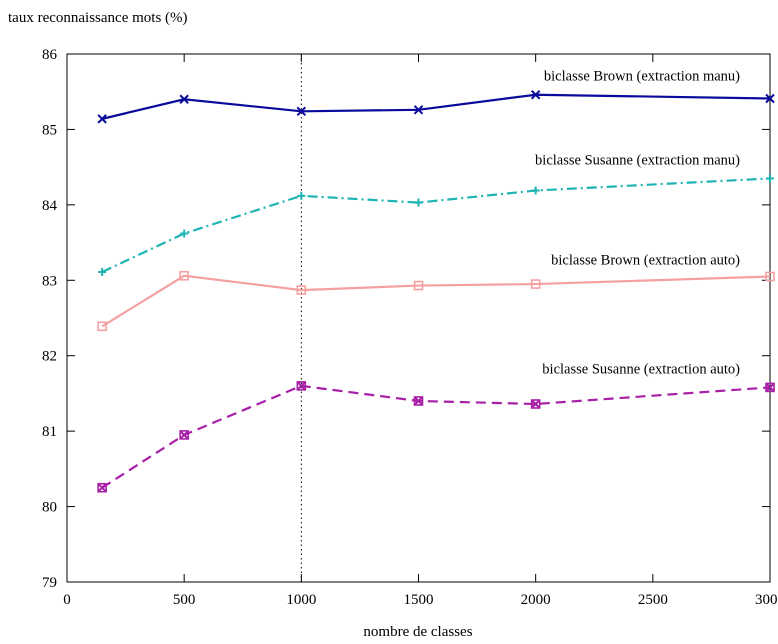 This screenshot has height=644, width=778. What do you see at coordinates (50, 206) in the screenshot?
I see `y-tick-label: 84` at bounding box center [50, 206].